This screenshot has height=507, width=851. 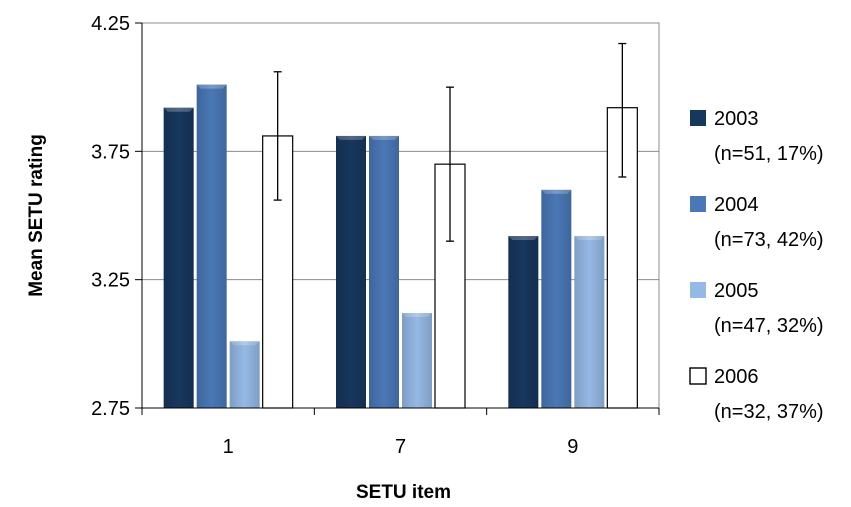 What do you see at coordinates (110, 281) in the screenshot?
I see `y-tick-label: 3.25` at bounding box center [110, 281].